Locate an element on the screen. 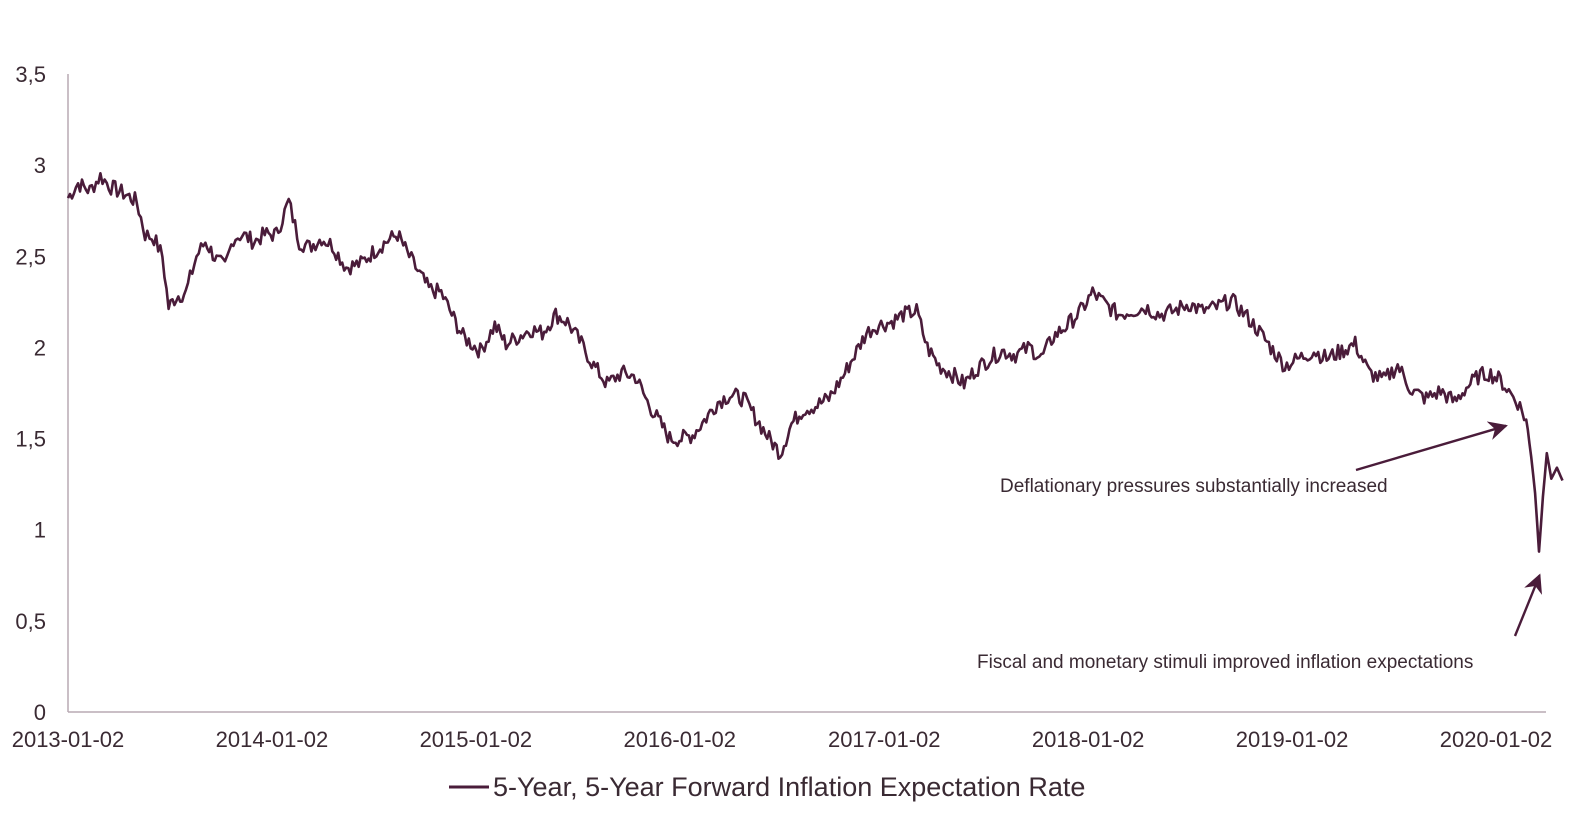 This screenshot has height=822, width=1579. x-tick-label: 2019-01-02 is located at coordinates (1292, 739).